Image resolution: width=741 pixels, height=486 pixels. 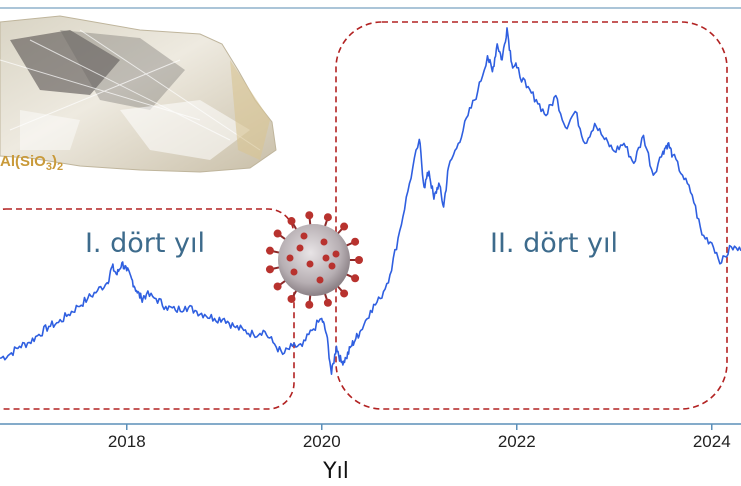 I want to click on x-tick-label: 2024, so click(x=712, y=441).